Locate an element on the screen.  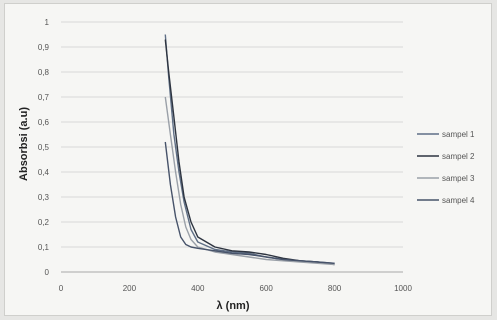
x-tick-label: 800 is located at coordinates (335, 288).